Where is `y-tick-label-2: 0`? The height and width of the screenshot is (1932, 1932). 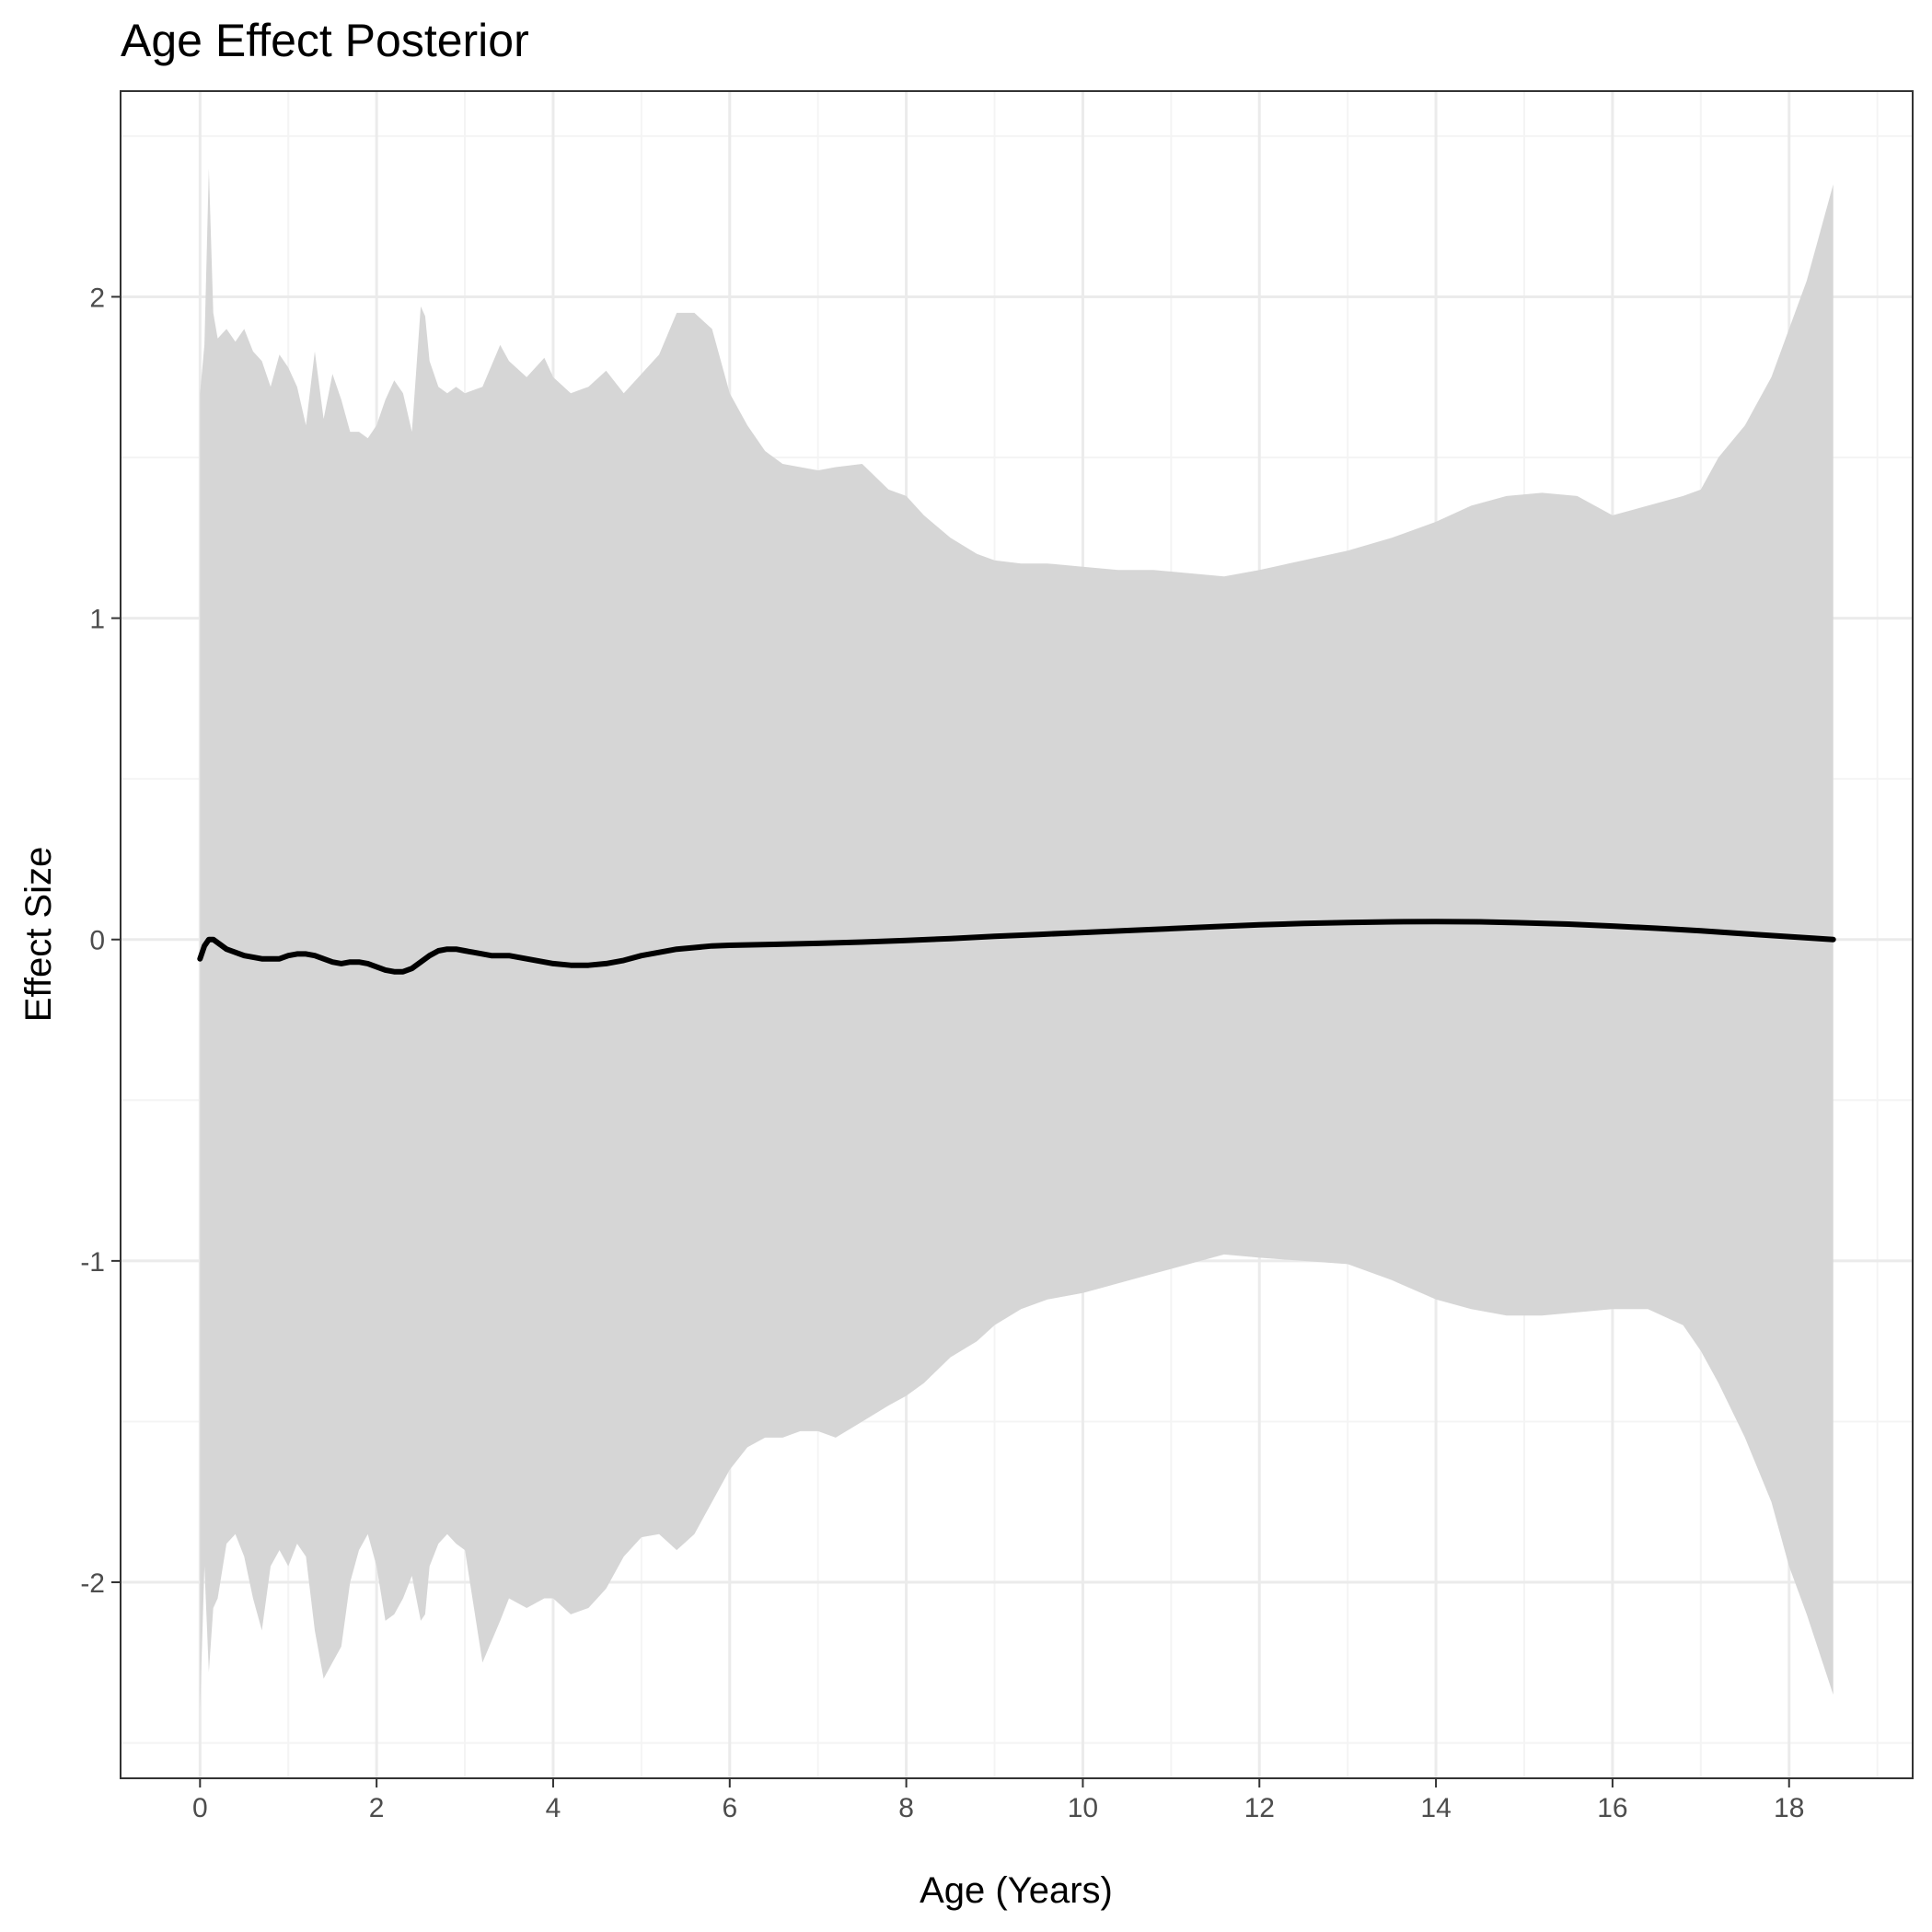
y-tick-label-2: 0 is located at coordinates (97, 941).